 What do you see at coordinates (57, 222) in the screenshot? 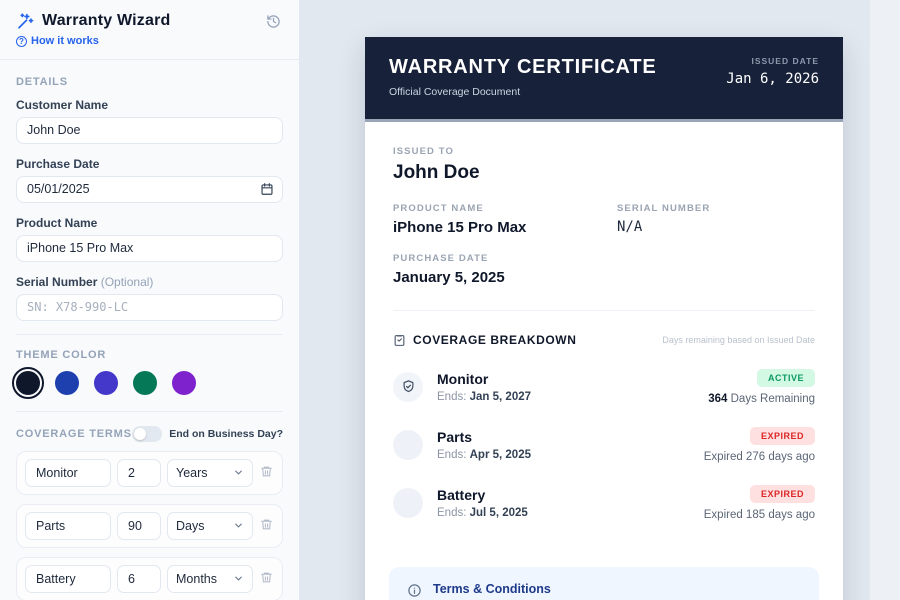
I see `product-name-label: Product Name` at bounding box center [57, 222].